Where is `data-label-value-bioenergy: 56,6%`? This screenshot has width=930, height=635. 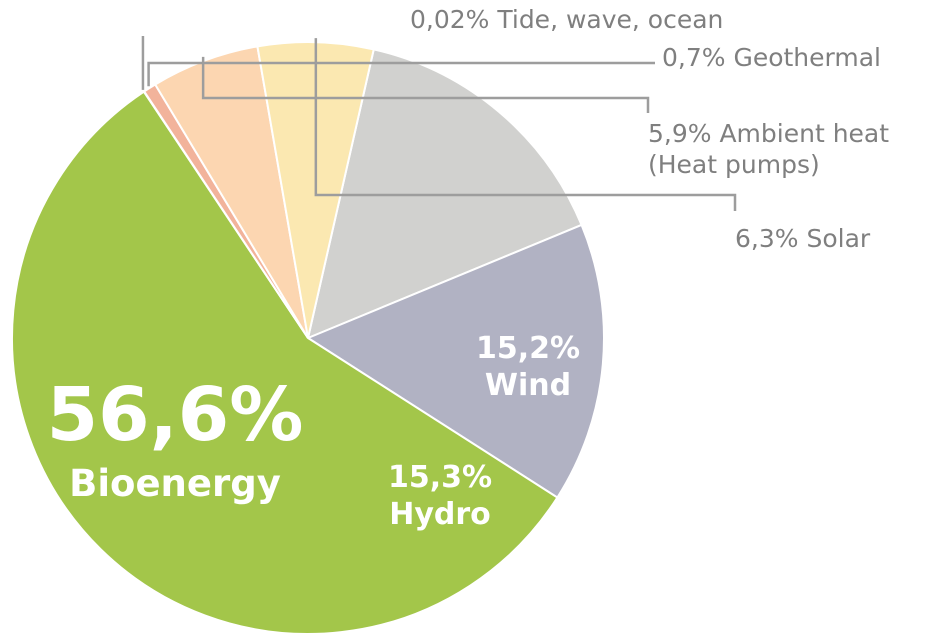 data-label-value-bioenergy: 56,6% is located at coordinates (175, 415).